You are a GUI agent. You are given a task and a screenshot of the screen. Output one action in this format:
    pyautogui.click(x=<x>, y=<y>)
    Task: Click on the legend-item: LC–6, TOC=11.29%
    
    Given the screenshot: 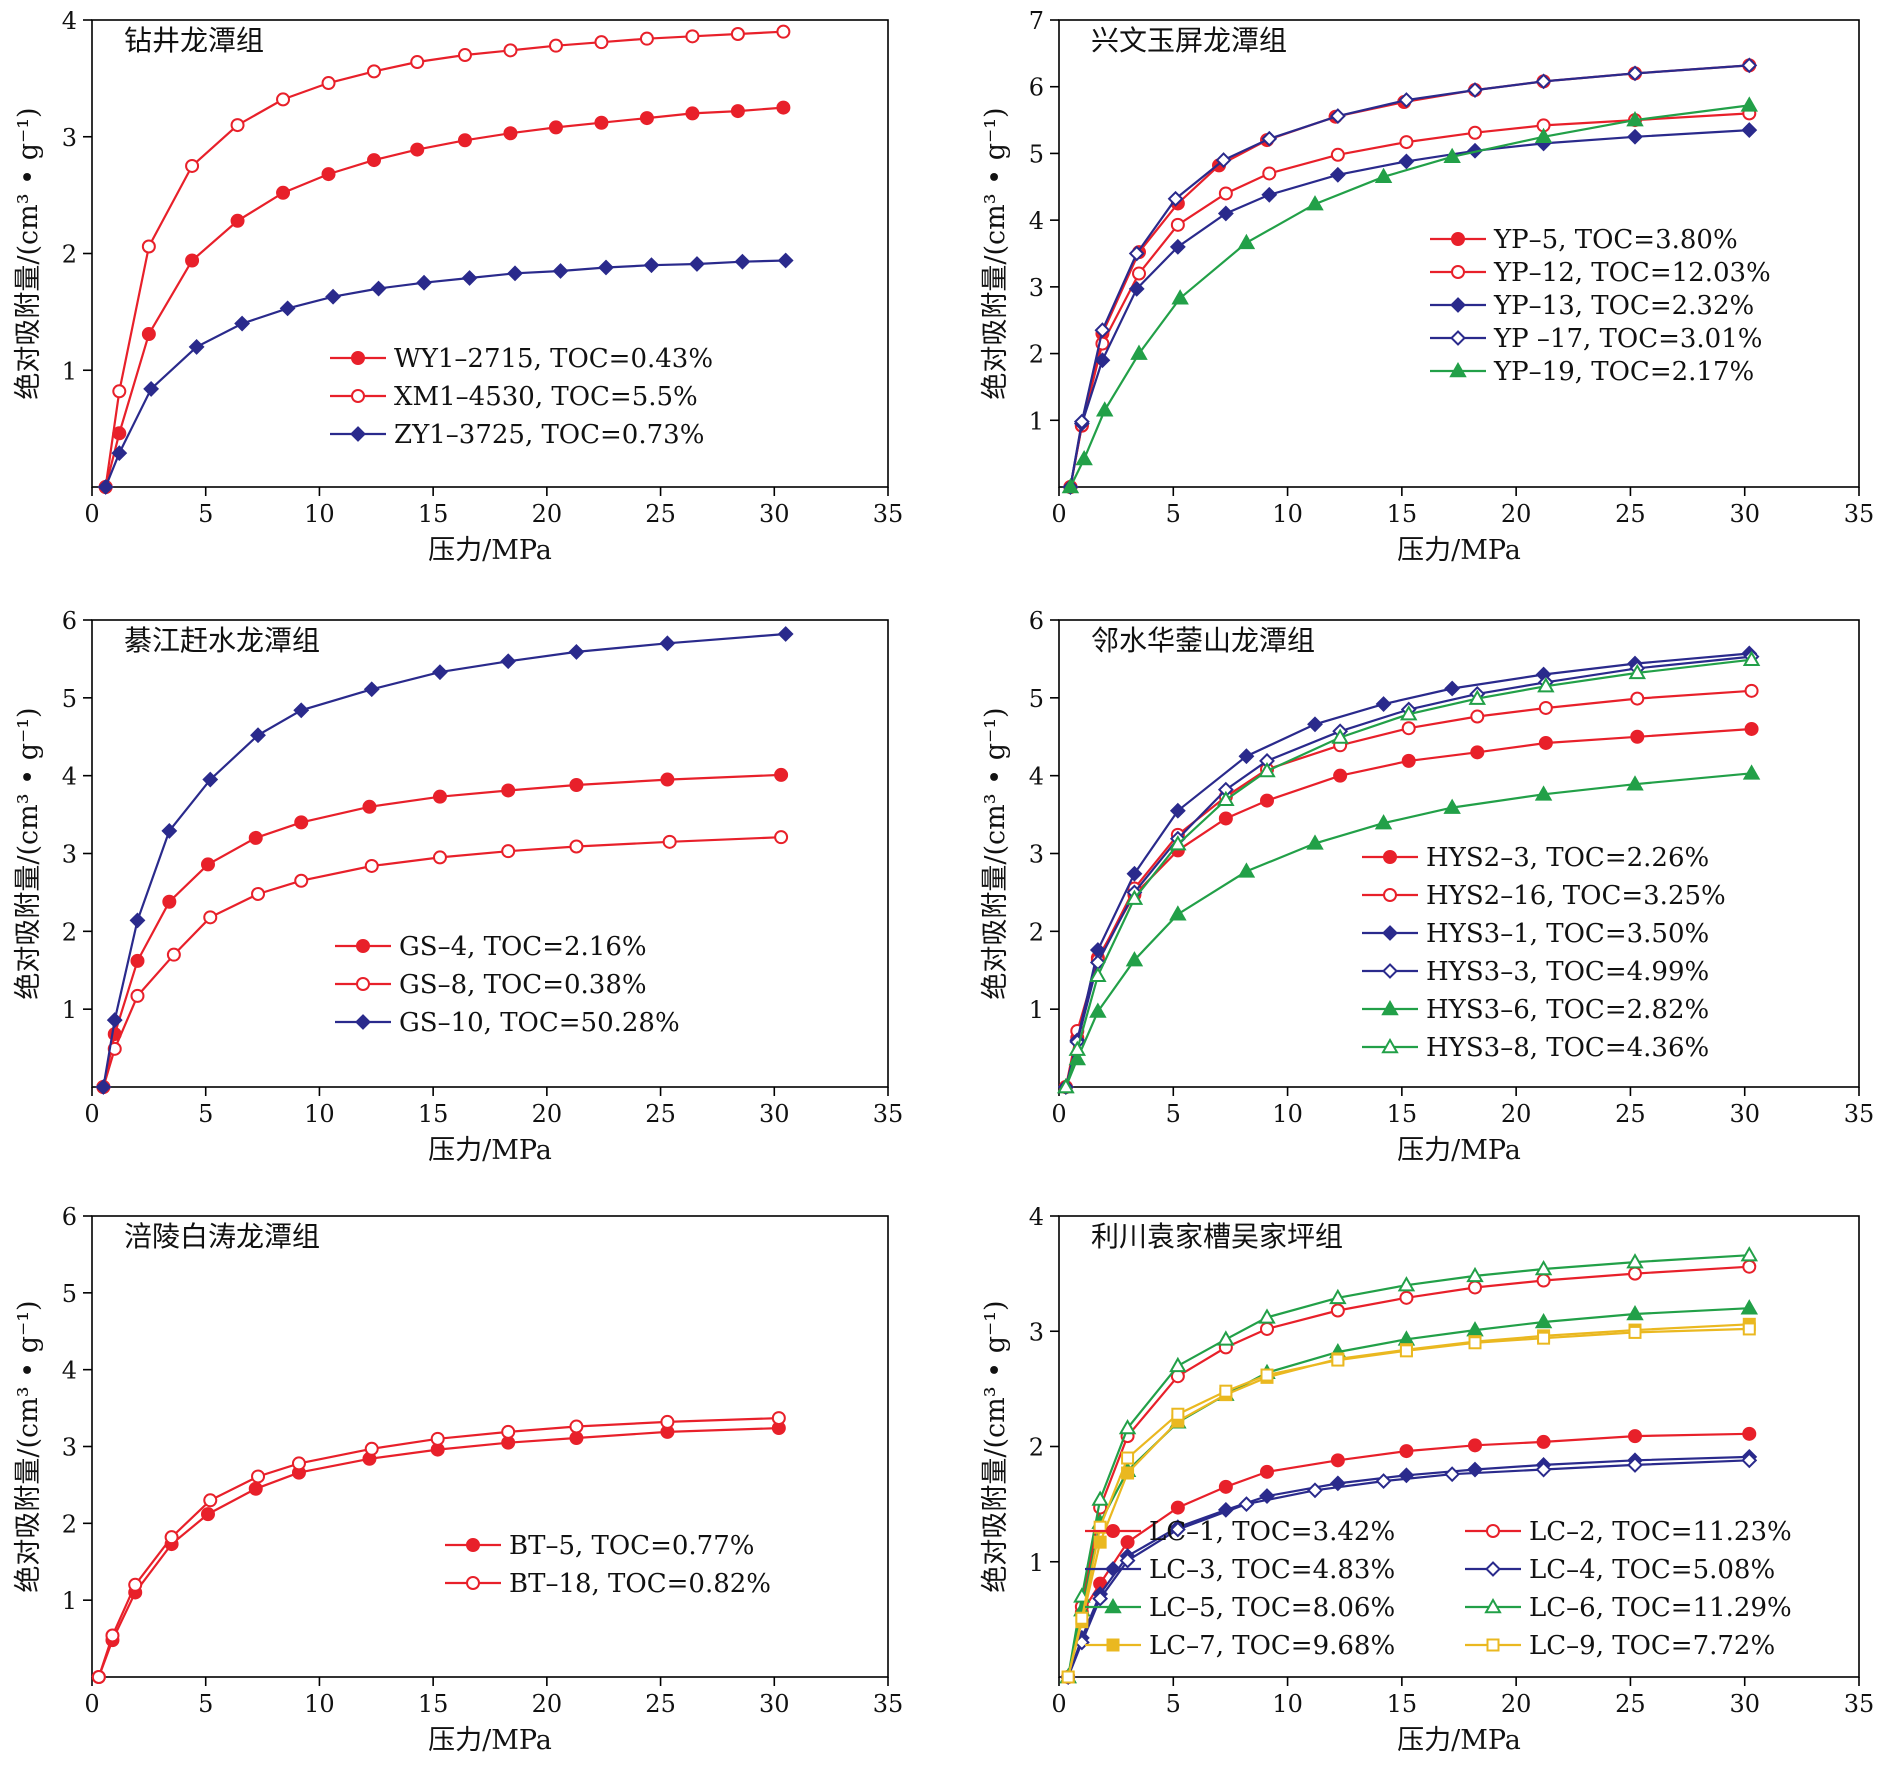 What is the action you would take?
    pyautogui.click(x=1628, y=1608)
    